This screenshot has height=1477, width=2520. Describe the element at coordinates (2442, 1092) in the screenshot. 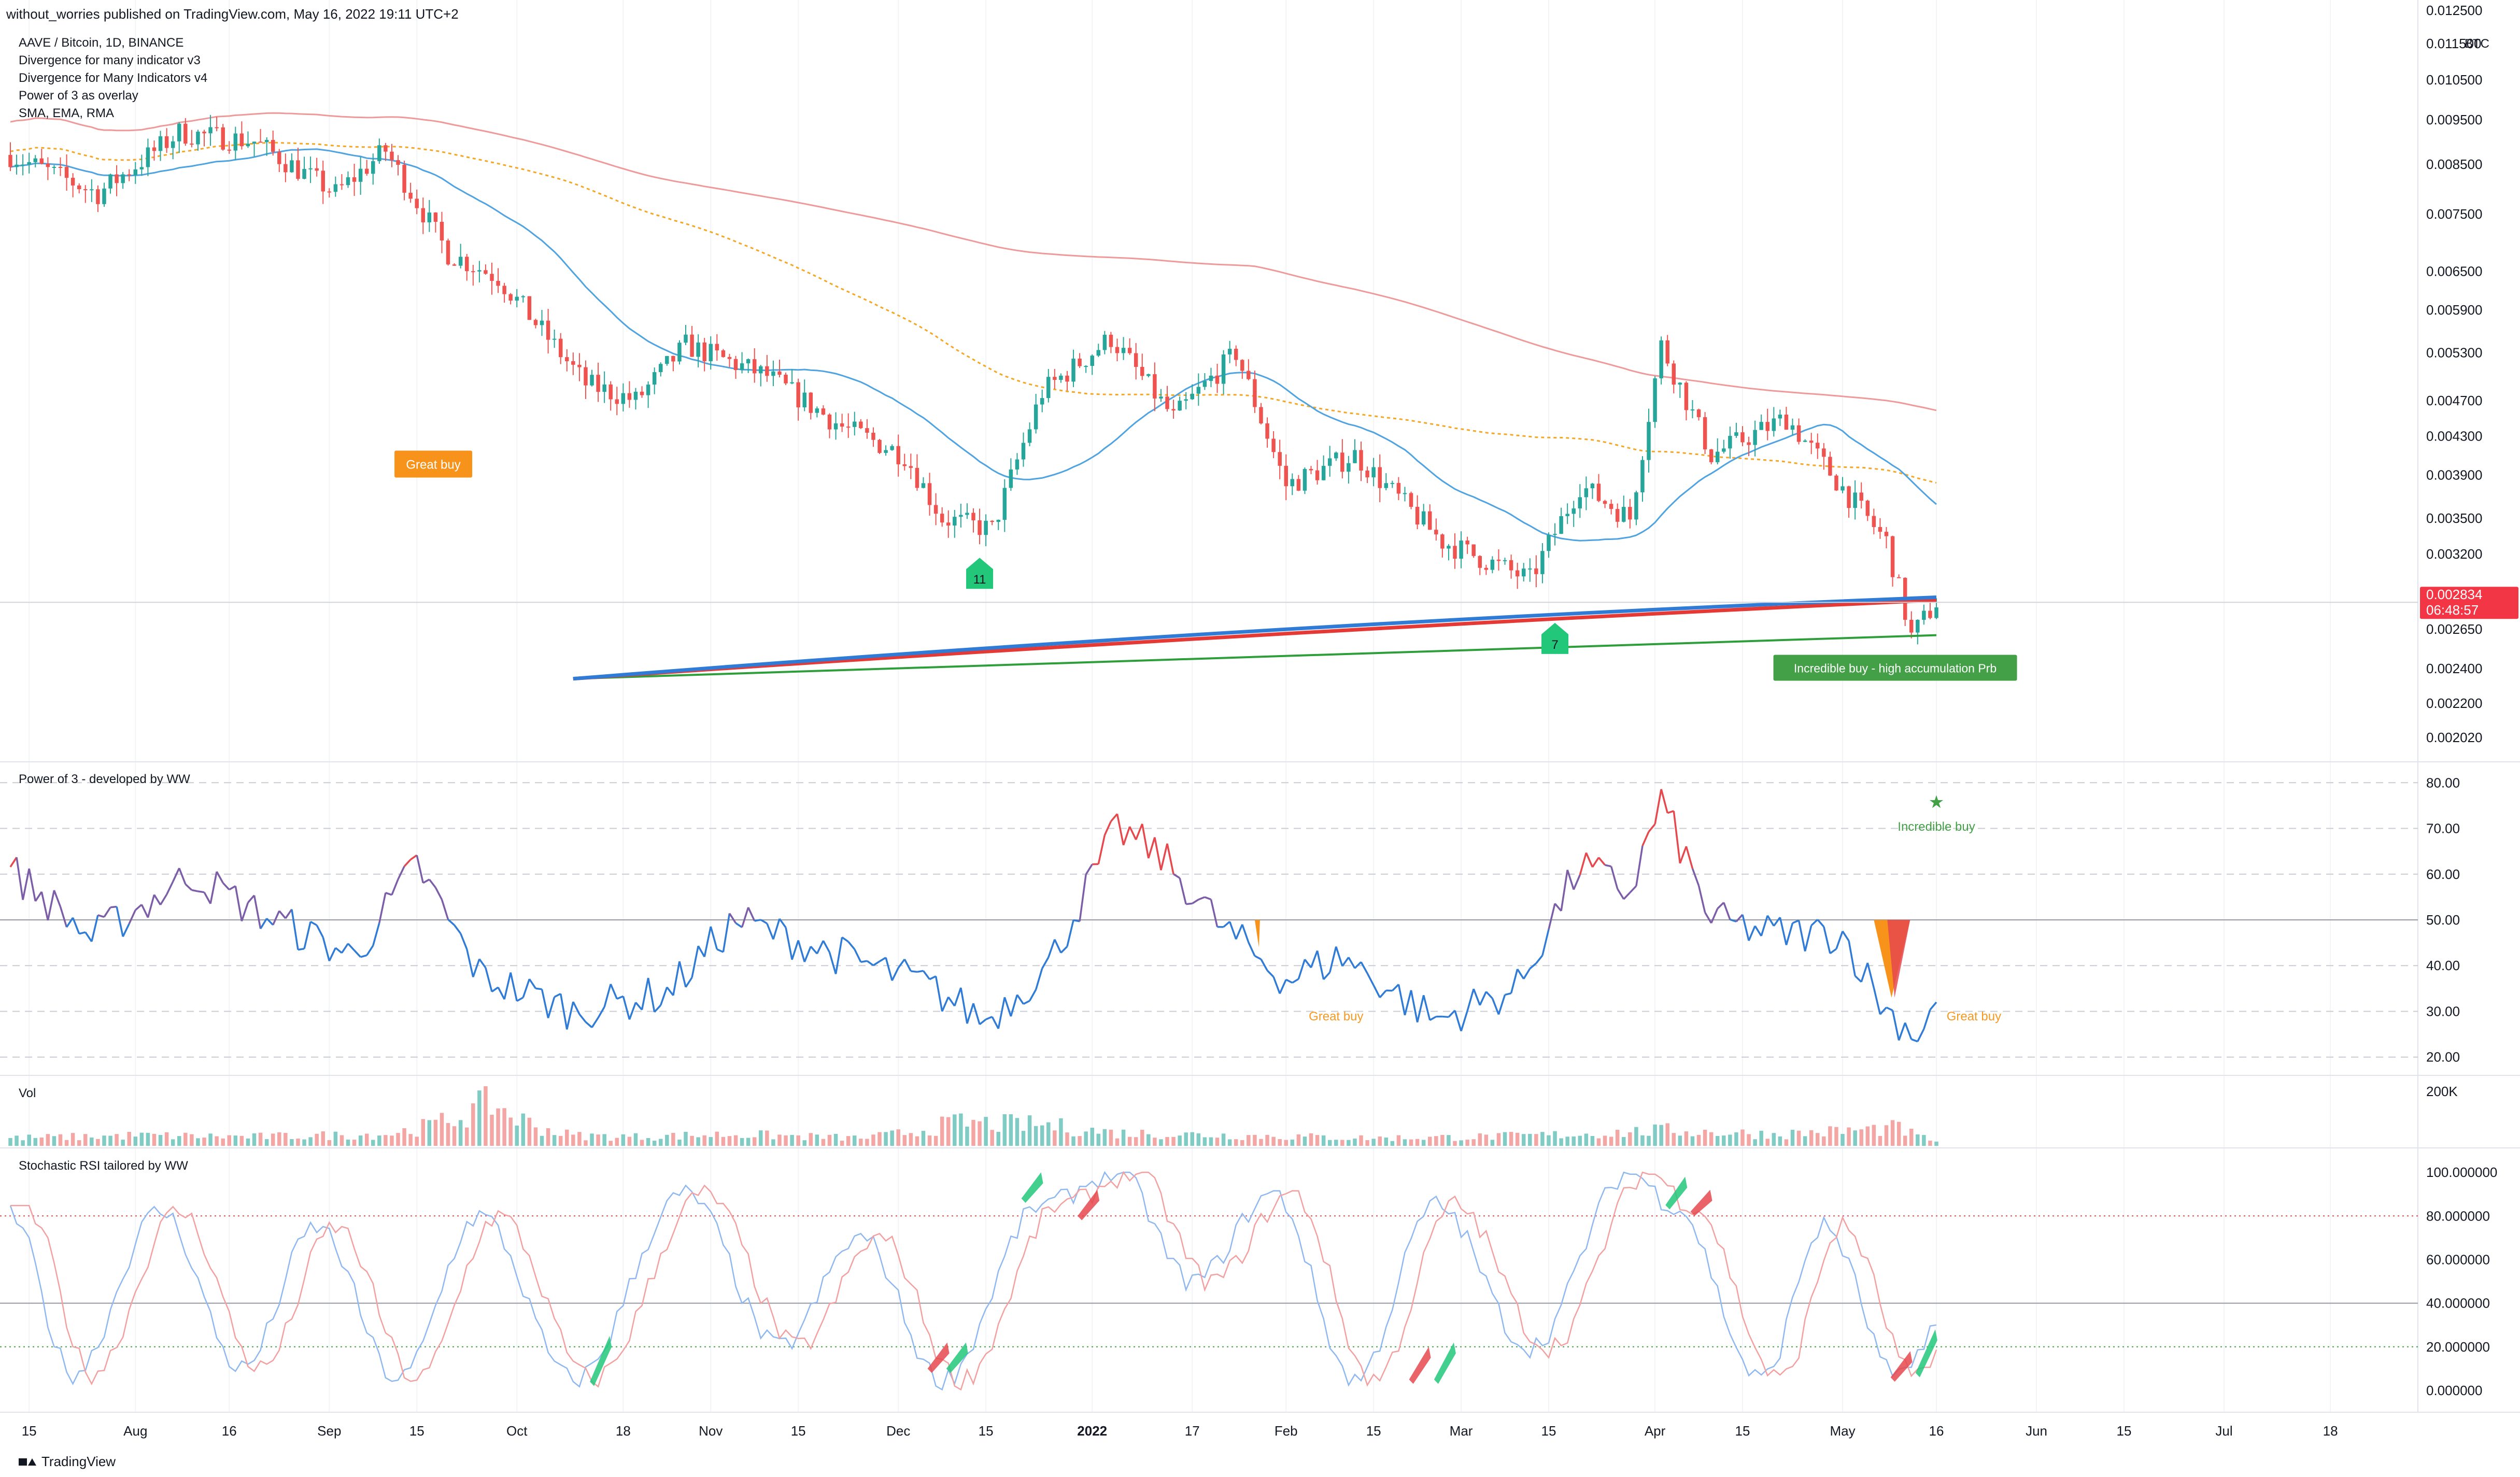

I see `volume-tick-label: 200K` at that location.